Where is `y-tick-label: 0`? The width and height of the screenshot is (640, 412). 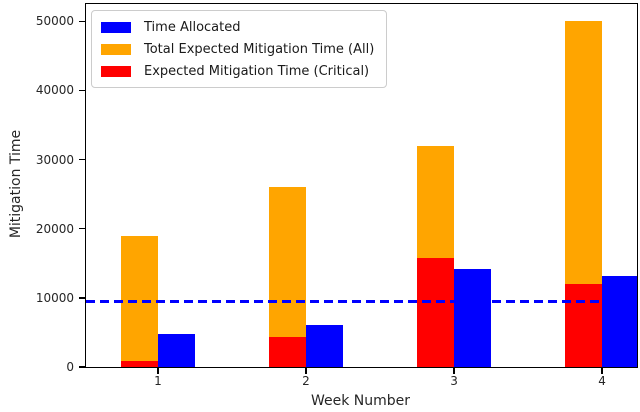
y-tick-label: 0 is located at coordinates (70, 367).